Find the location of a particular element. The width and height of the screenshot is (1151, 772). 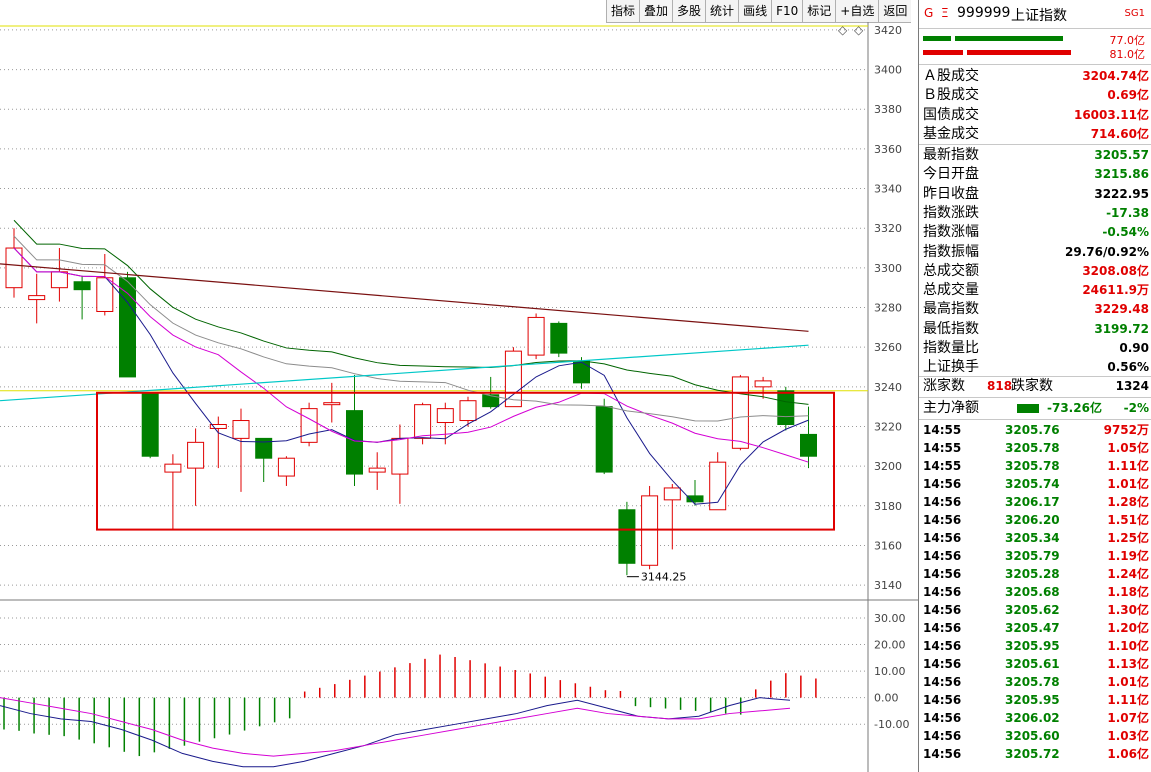

menu-icon: Ξ is located at coordinates (945, 13).